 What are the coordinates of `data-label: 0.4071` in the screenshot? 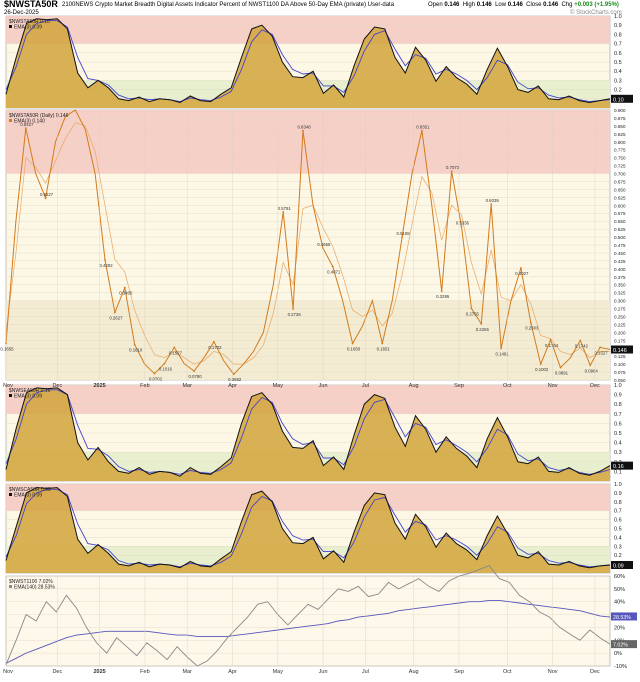 It's located at (334, 272).